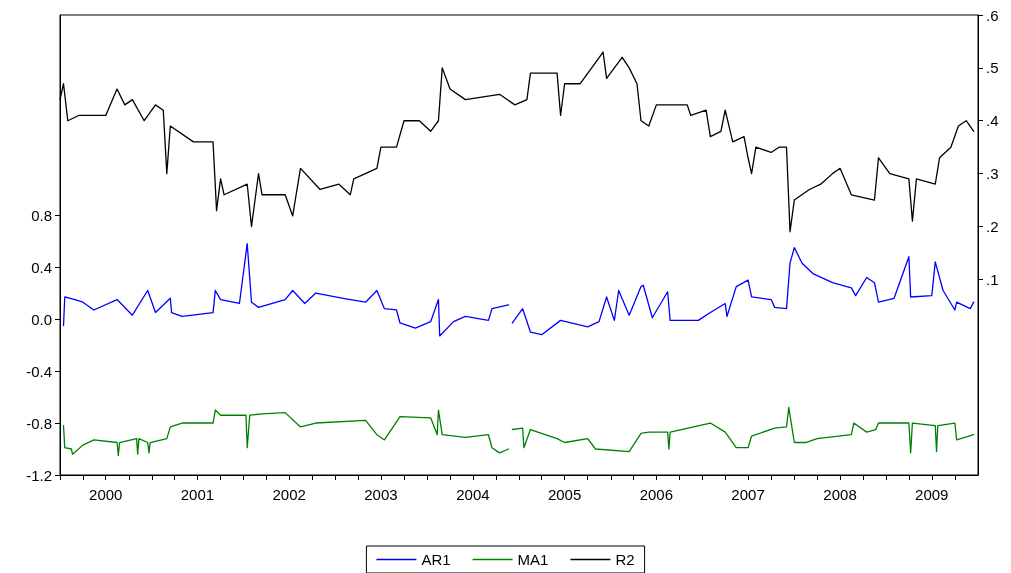 The image size is (1011, 573). What do you see at coordinates (992, 68) in the screenshot?
I see `y2-tick-label: .5` at bounding box center [992, 68].